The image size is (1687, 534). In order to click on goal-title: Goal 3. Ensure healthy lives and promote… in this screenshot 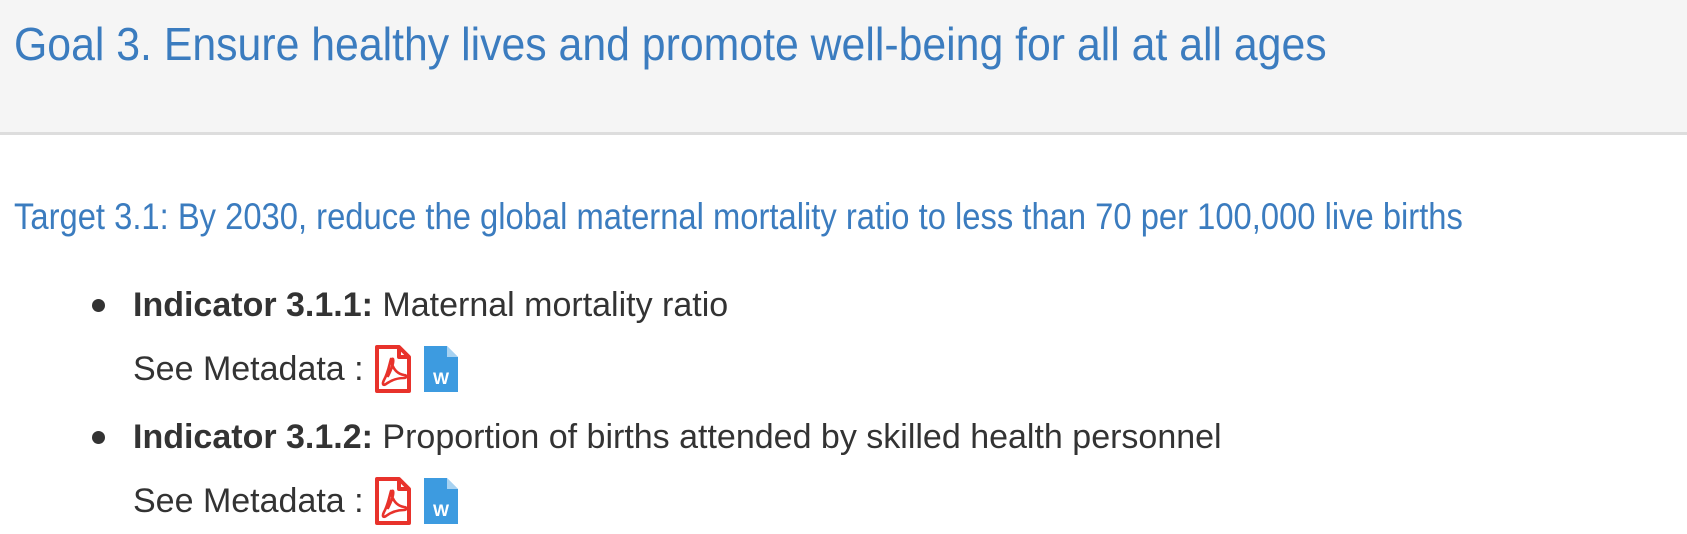, I will do `click(670, 44)`.